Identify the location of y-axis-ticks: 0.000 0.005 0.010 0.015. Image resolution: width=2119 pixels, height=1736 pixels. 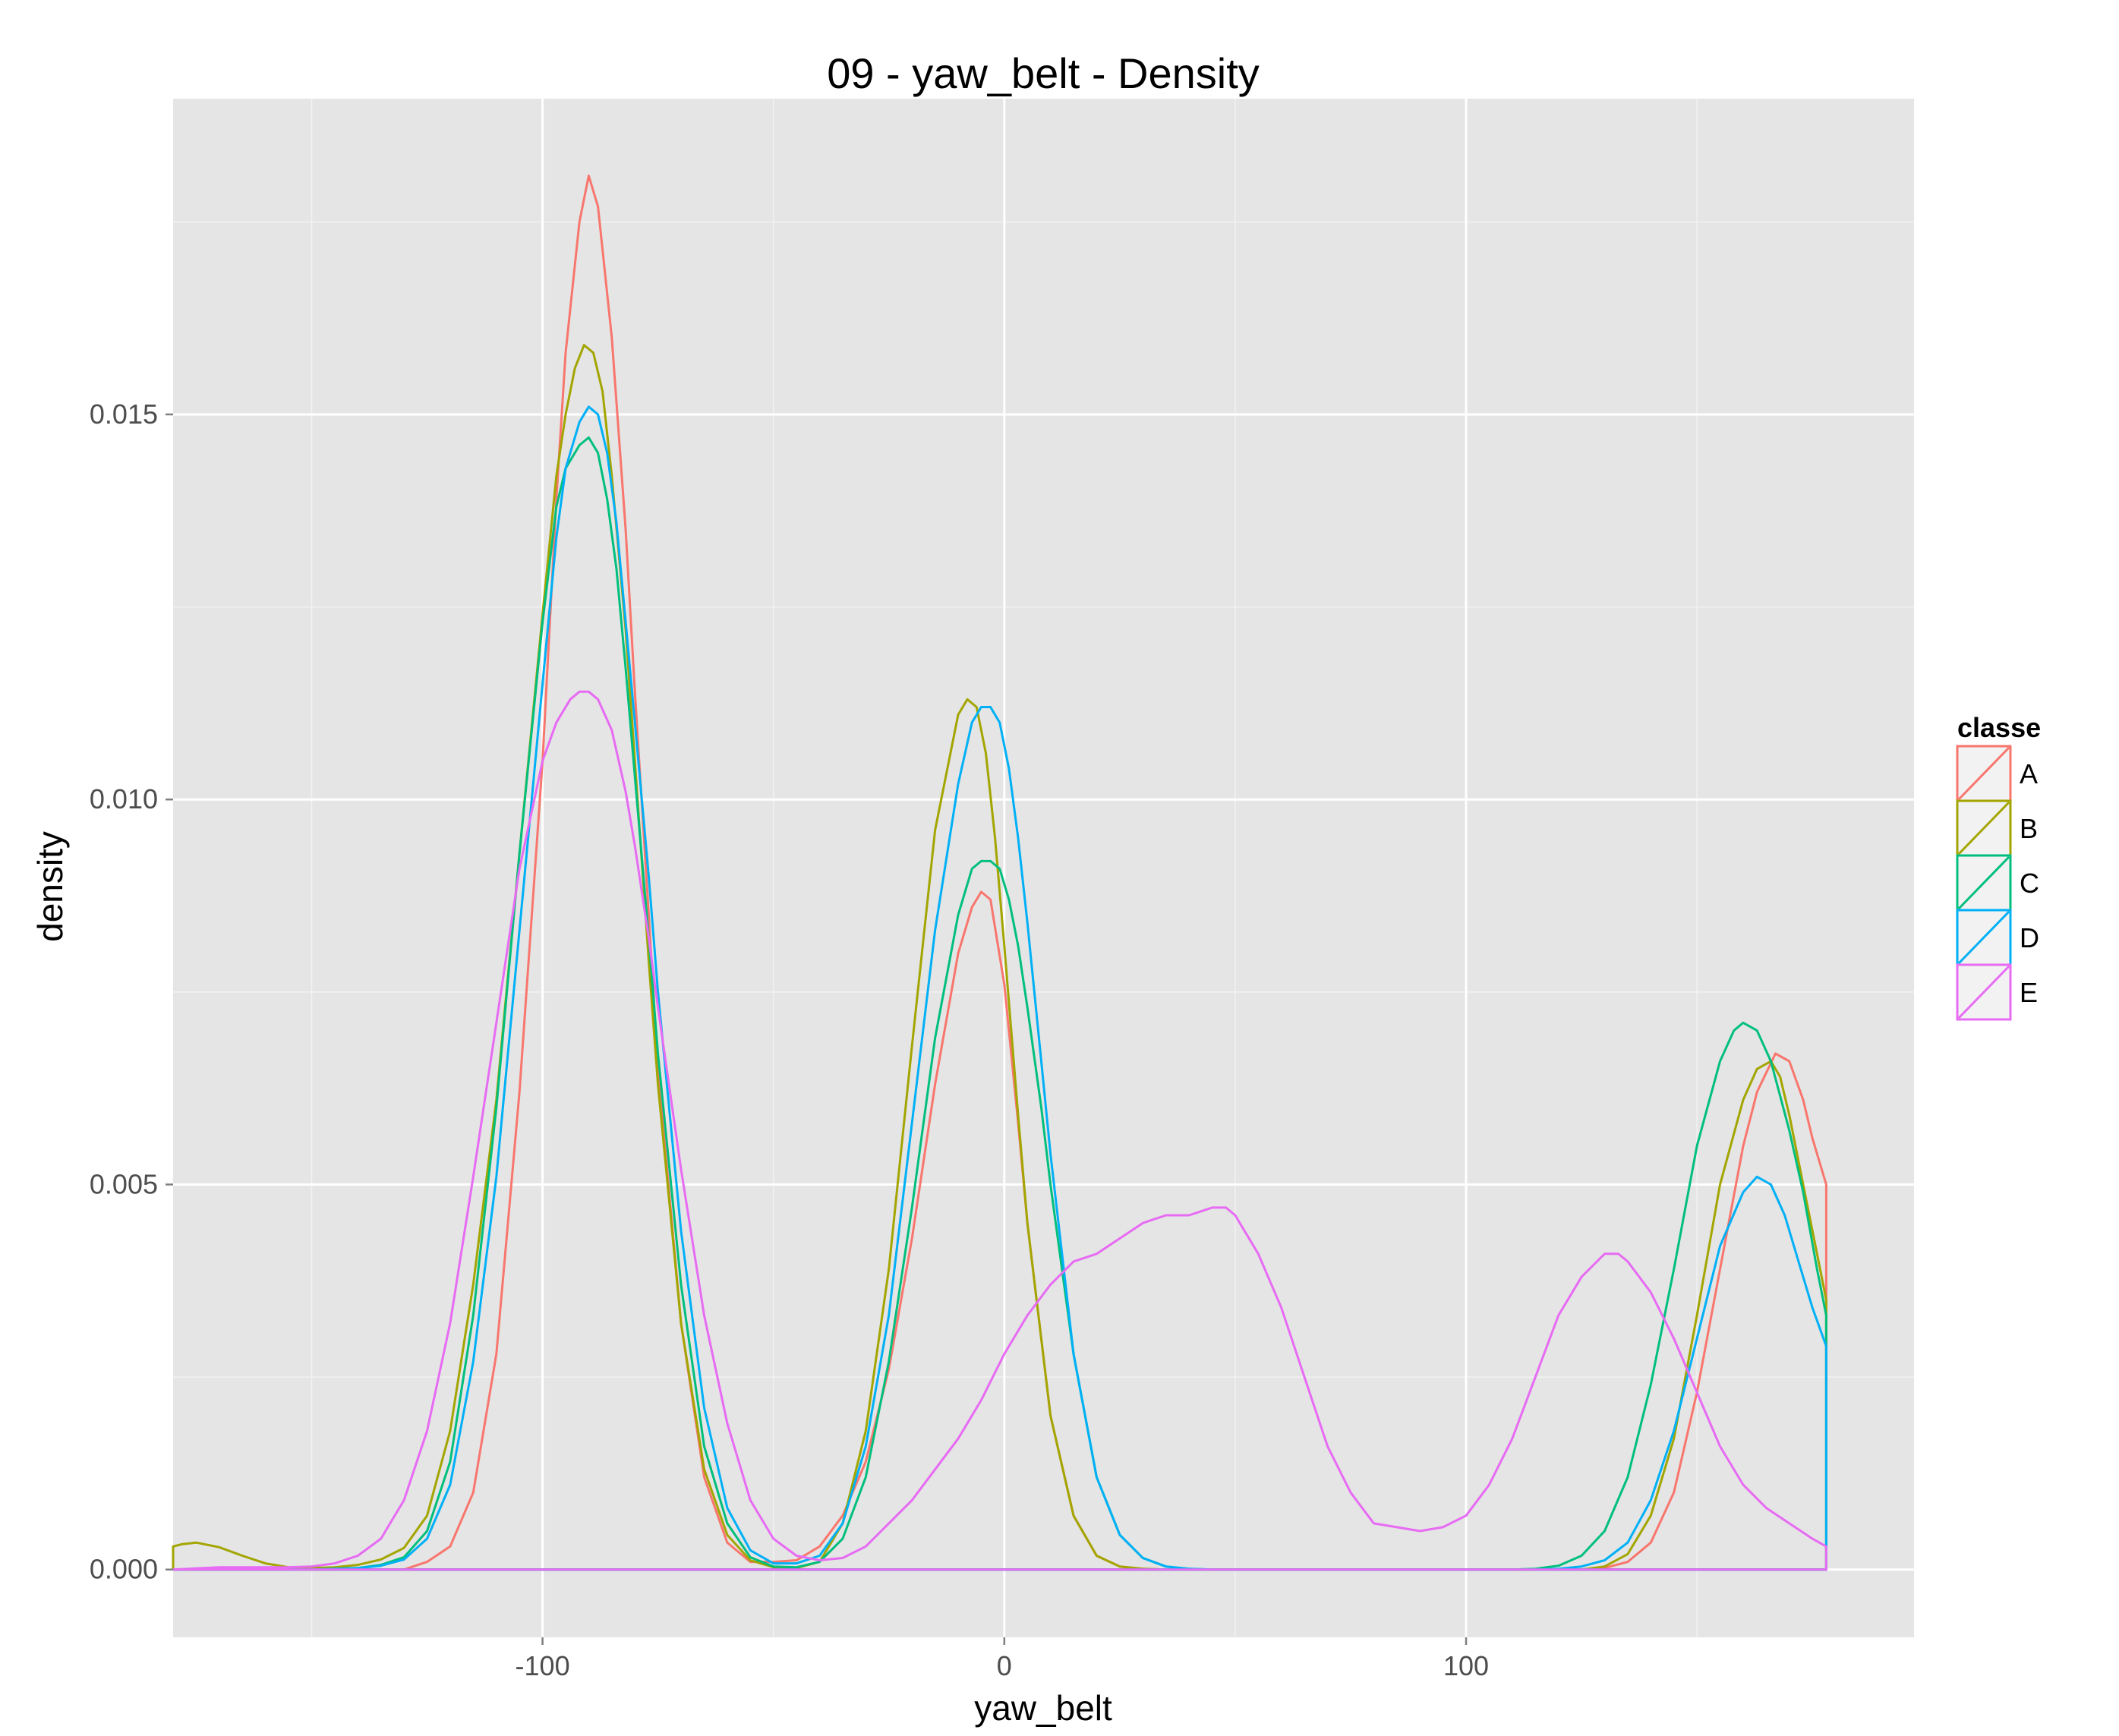
(131, 992).